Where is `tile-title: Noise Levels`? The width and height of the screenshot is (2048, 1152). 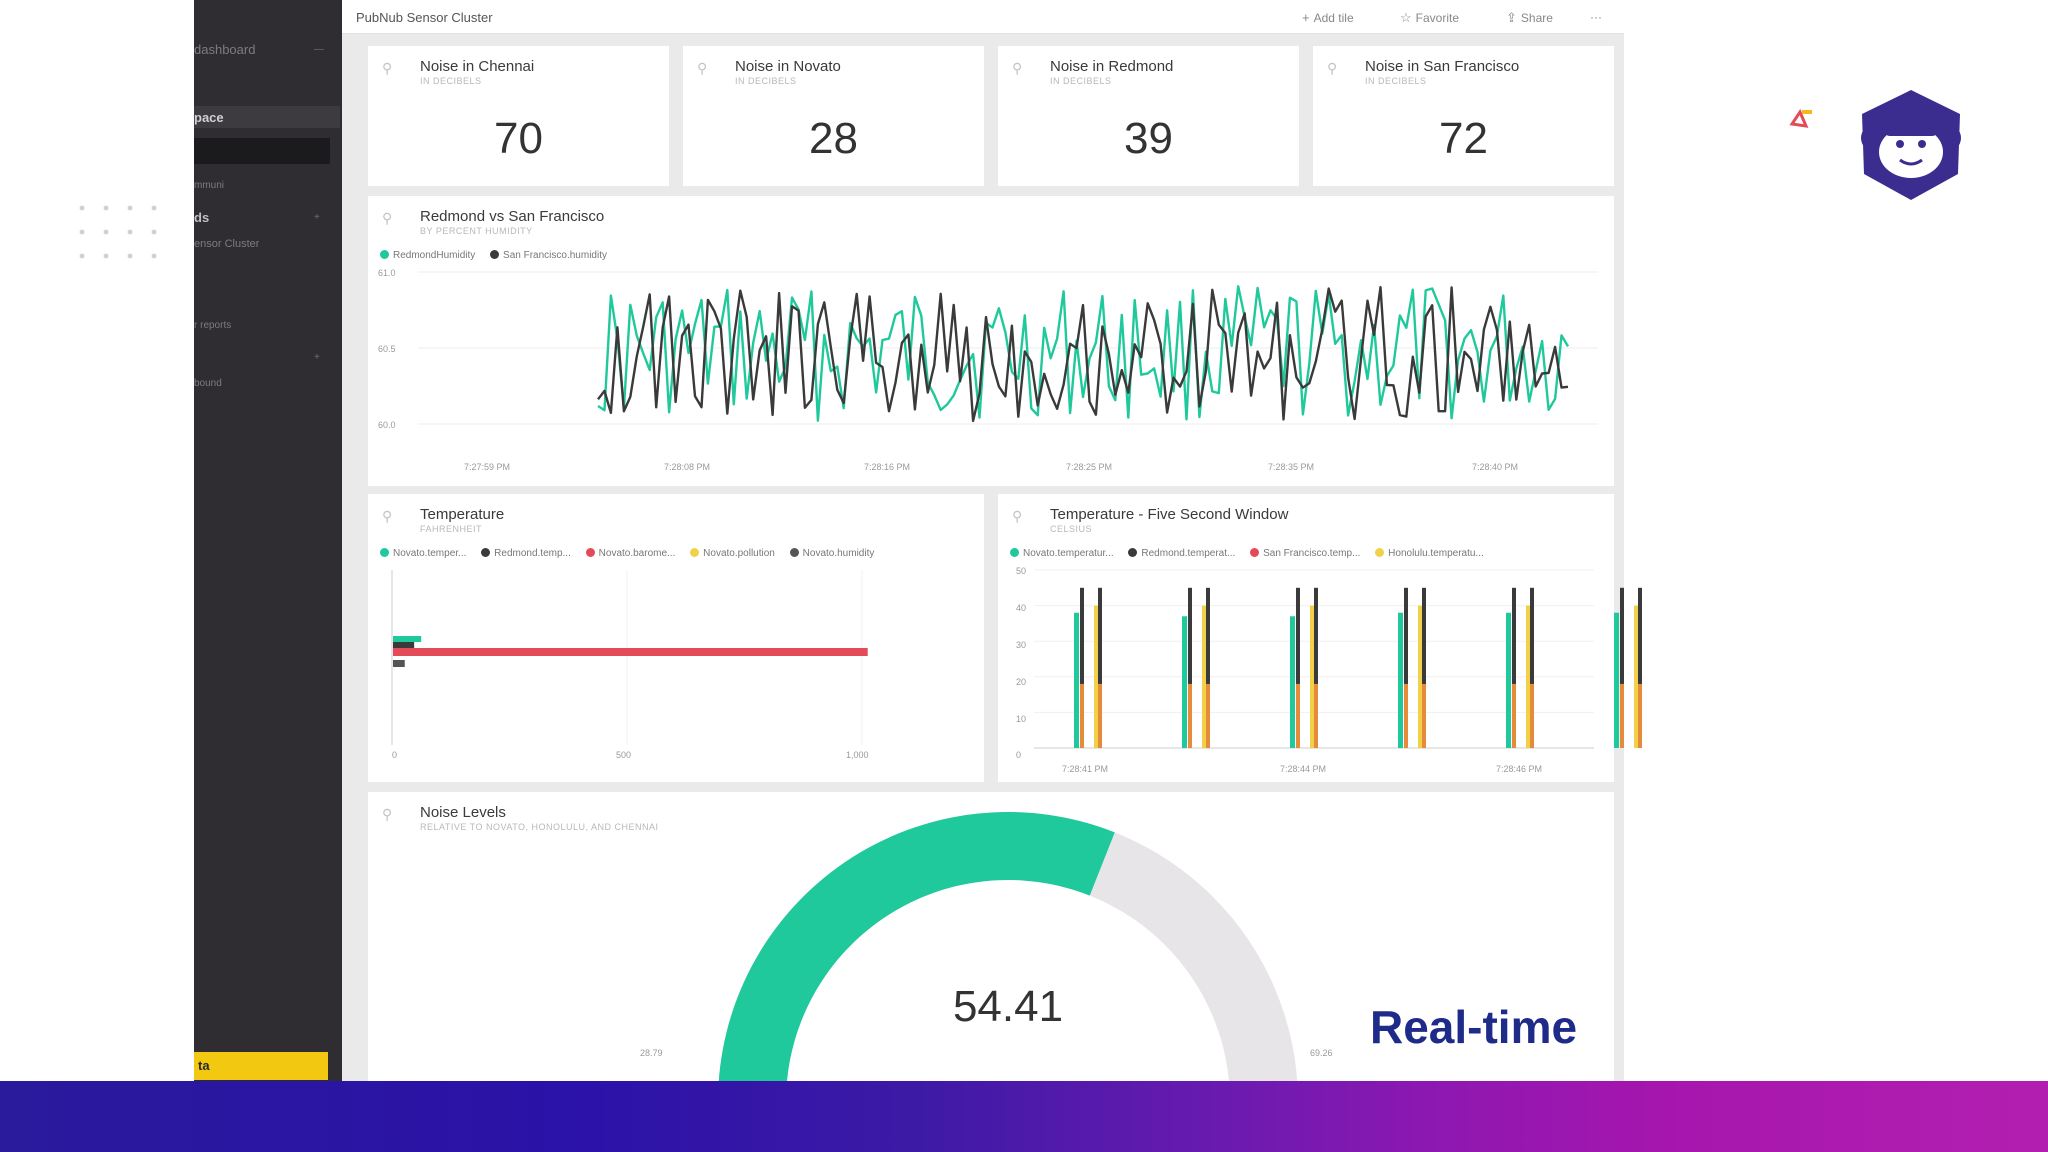
tile-title: Noise Levels is located at coordinates (463, 812).